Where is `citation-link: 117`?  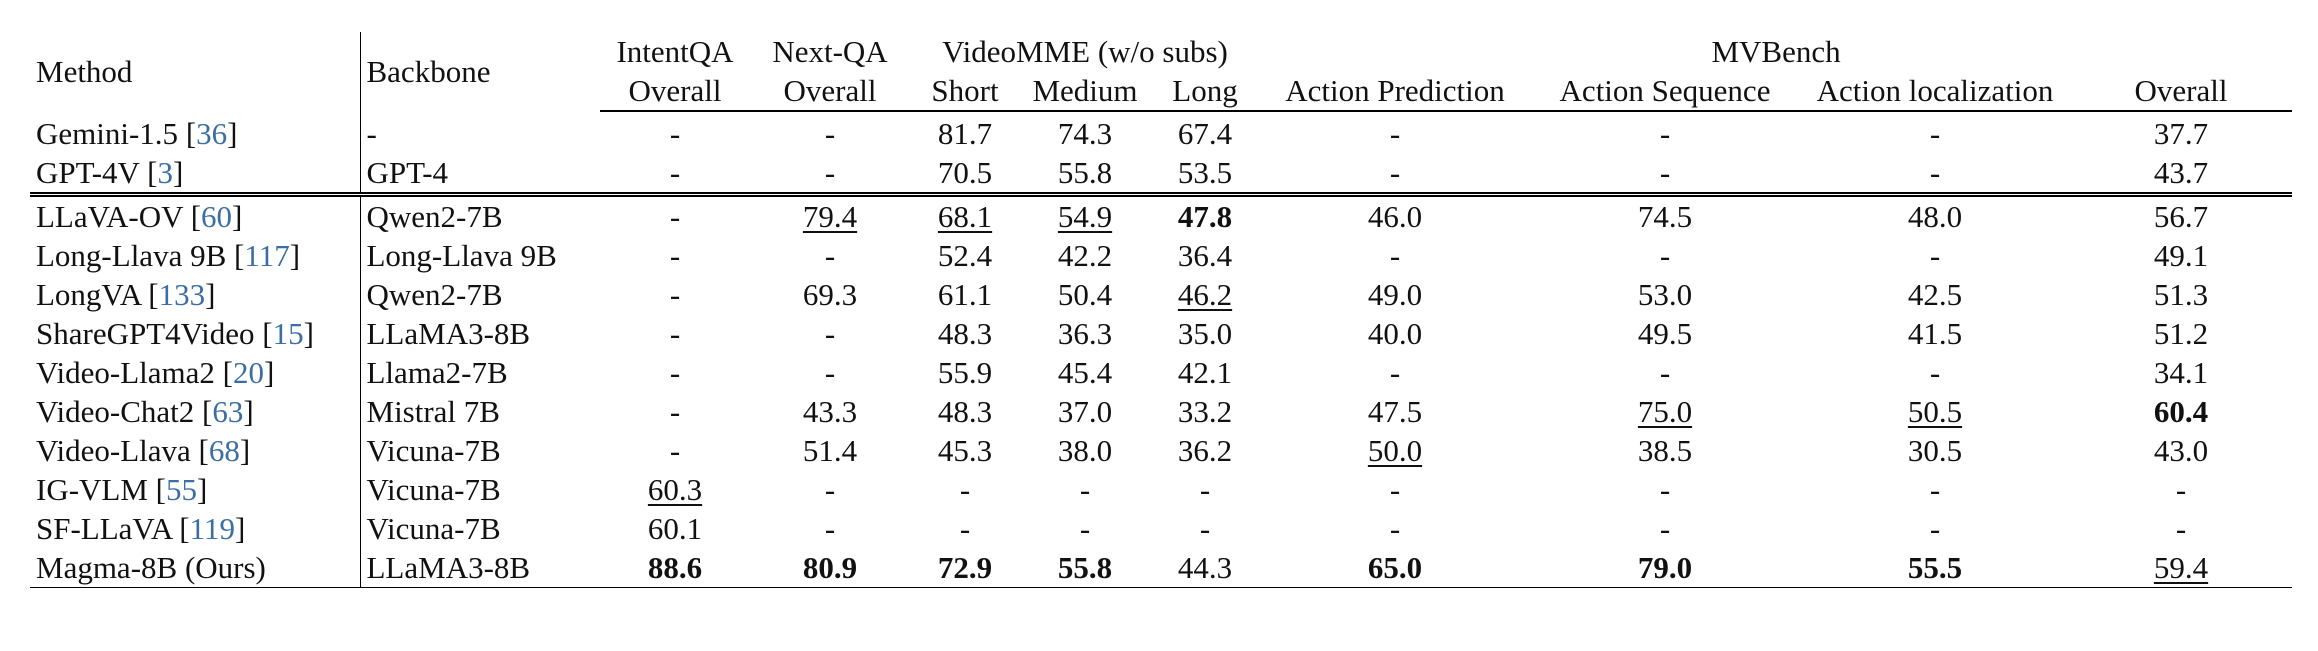
citation-link: 117 is located at coordinates (267, 255).